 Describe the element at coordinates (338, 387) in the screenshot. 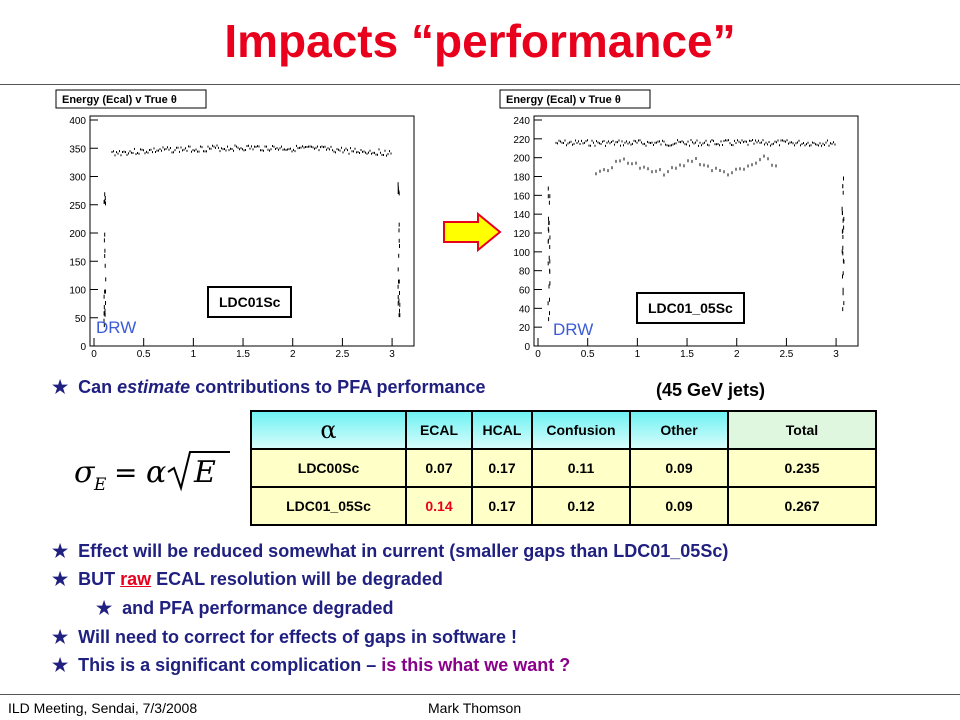

I see `bullet-text: contributions to PFA performance` at that location.